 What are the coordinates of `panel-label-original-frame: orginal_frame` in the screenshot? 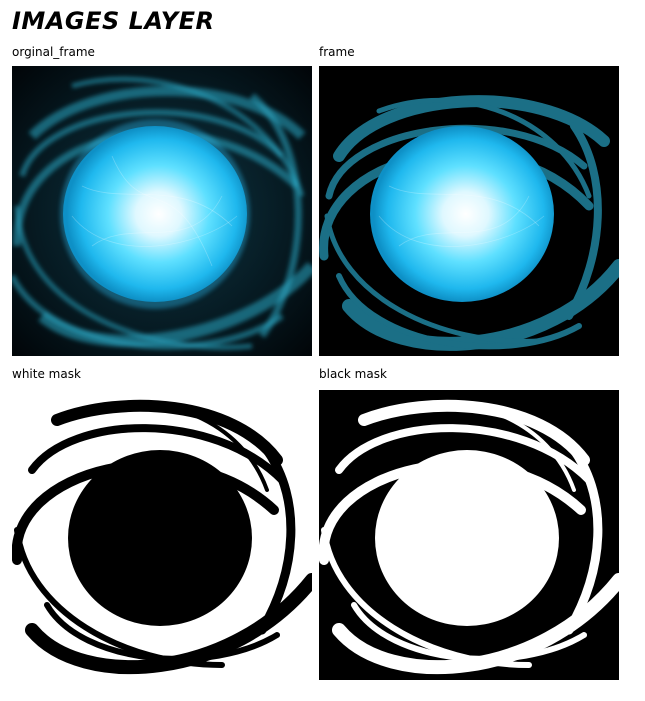 It's located at (53, 52).